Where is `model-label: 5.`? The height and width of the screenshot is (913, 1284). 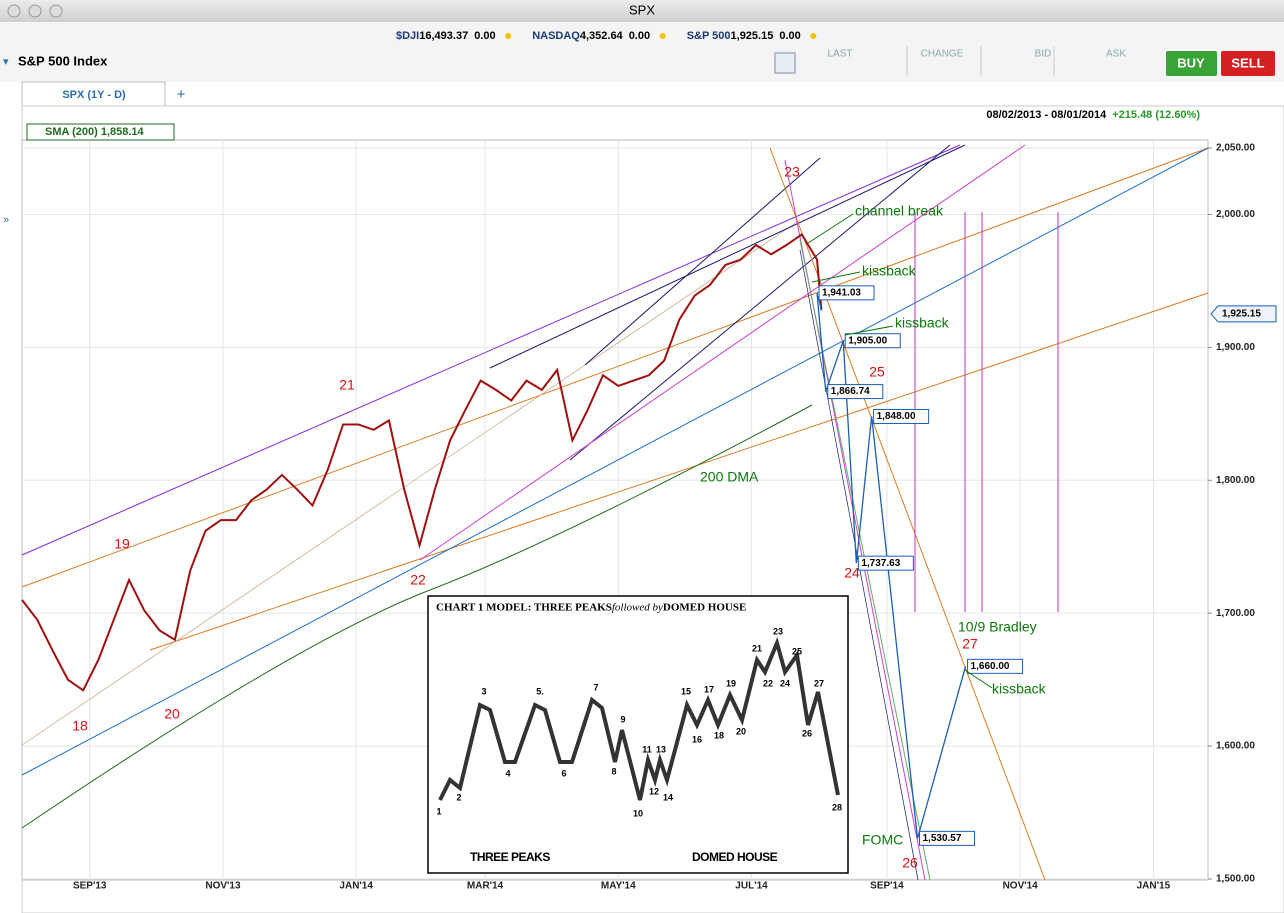
model-label: 5. is located at coordinates (540, 691).